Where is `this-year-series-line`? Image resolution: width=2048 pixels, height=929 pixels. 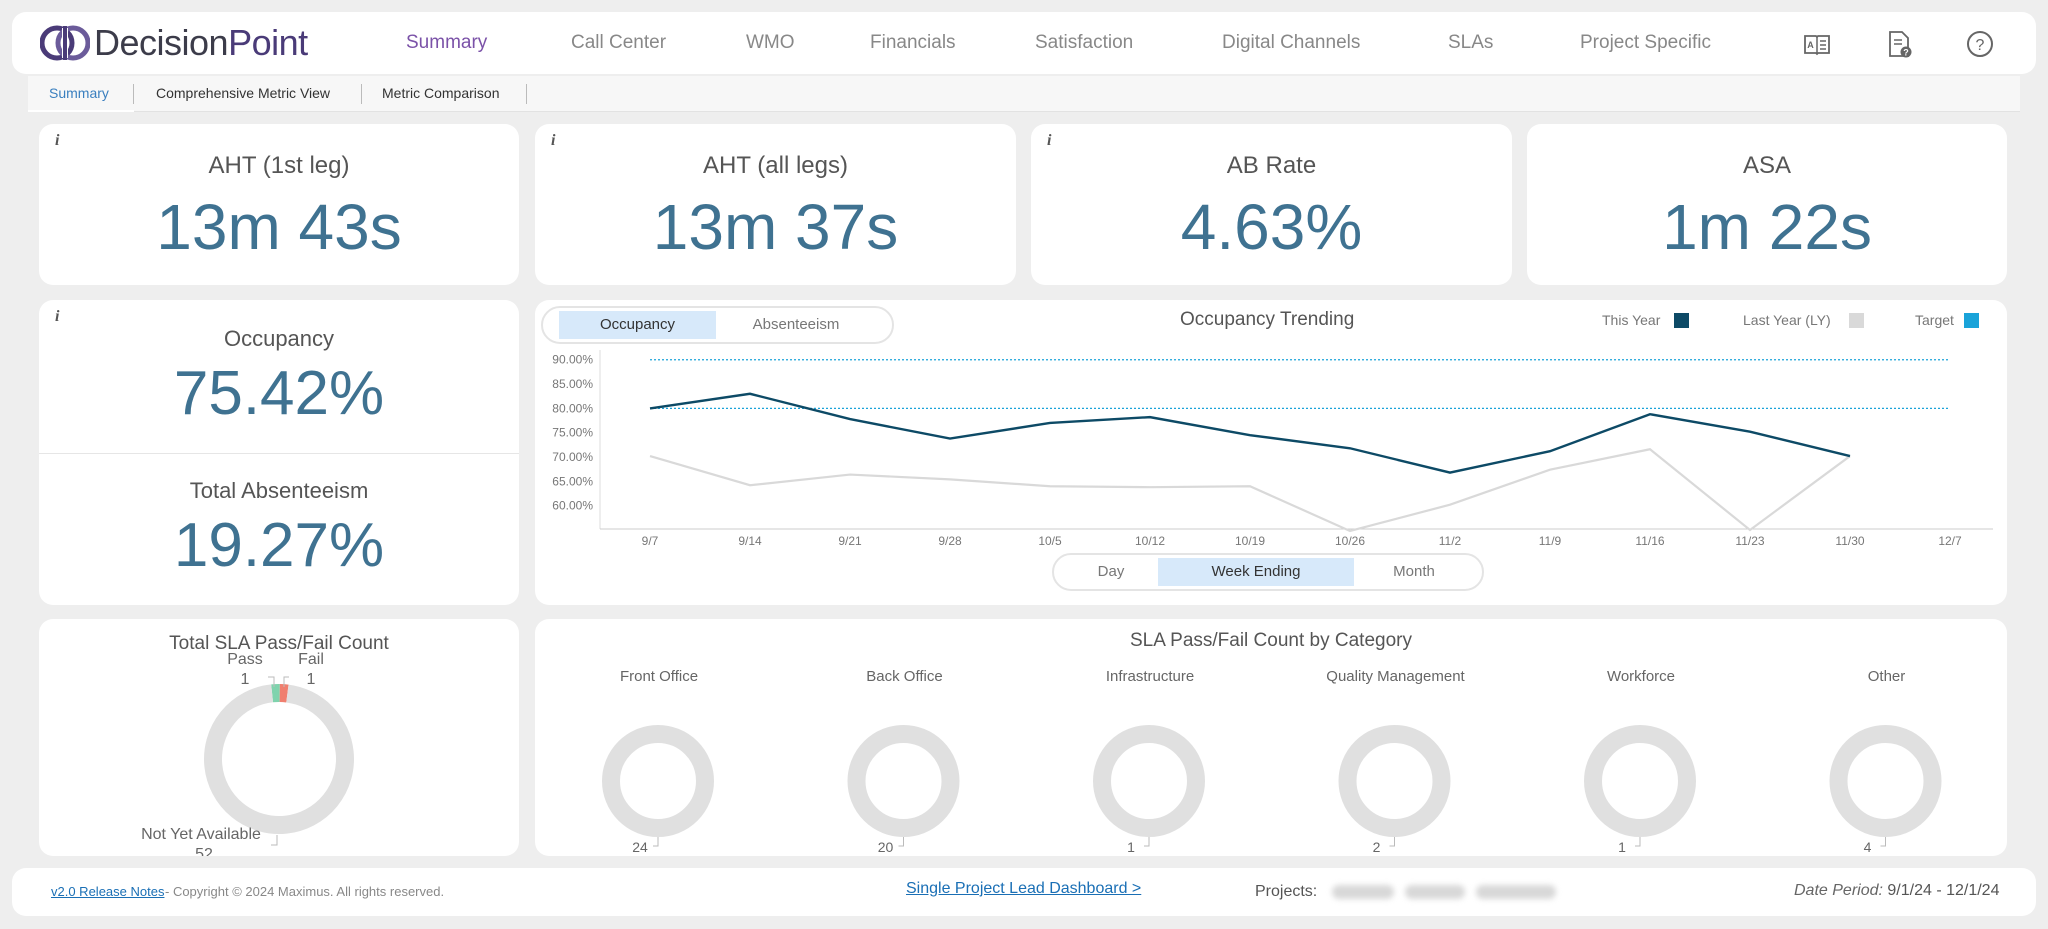
this-year-series-line is located at coordinates (1250, 433).